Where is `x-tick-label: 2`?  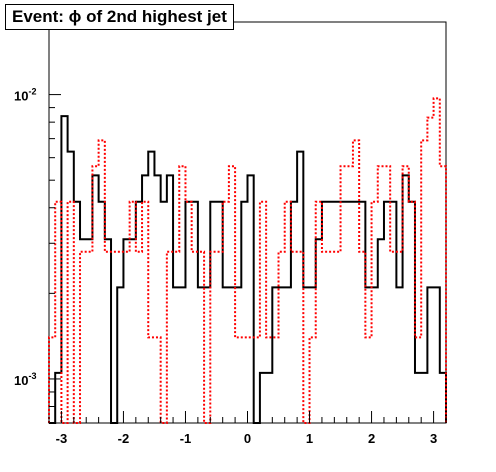 x-tick-label: 2 is located at coordinates (371, 438).